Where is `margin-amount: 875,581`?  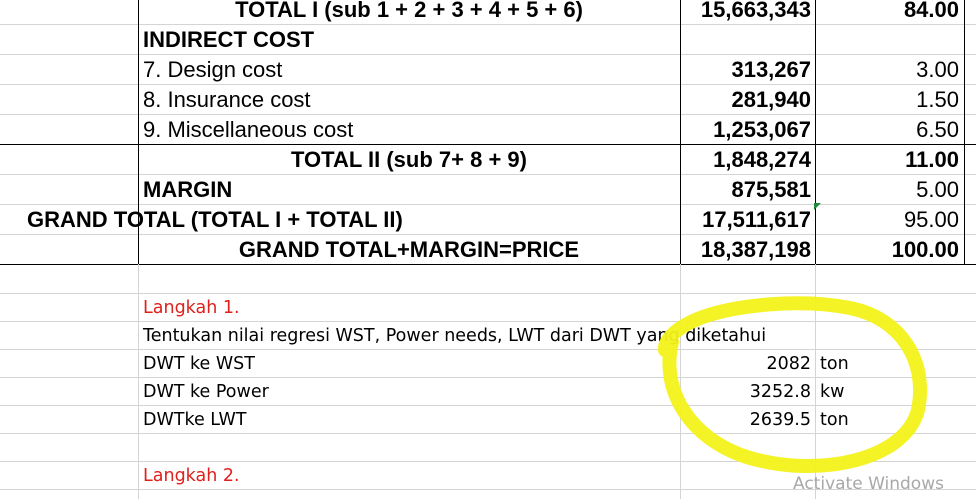 margin-amount: 875,581 is located at coordinates (771, 189).